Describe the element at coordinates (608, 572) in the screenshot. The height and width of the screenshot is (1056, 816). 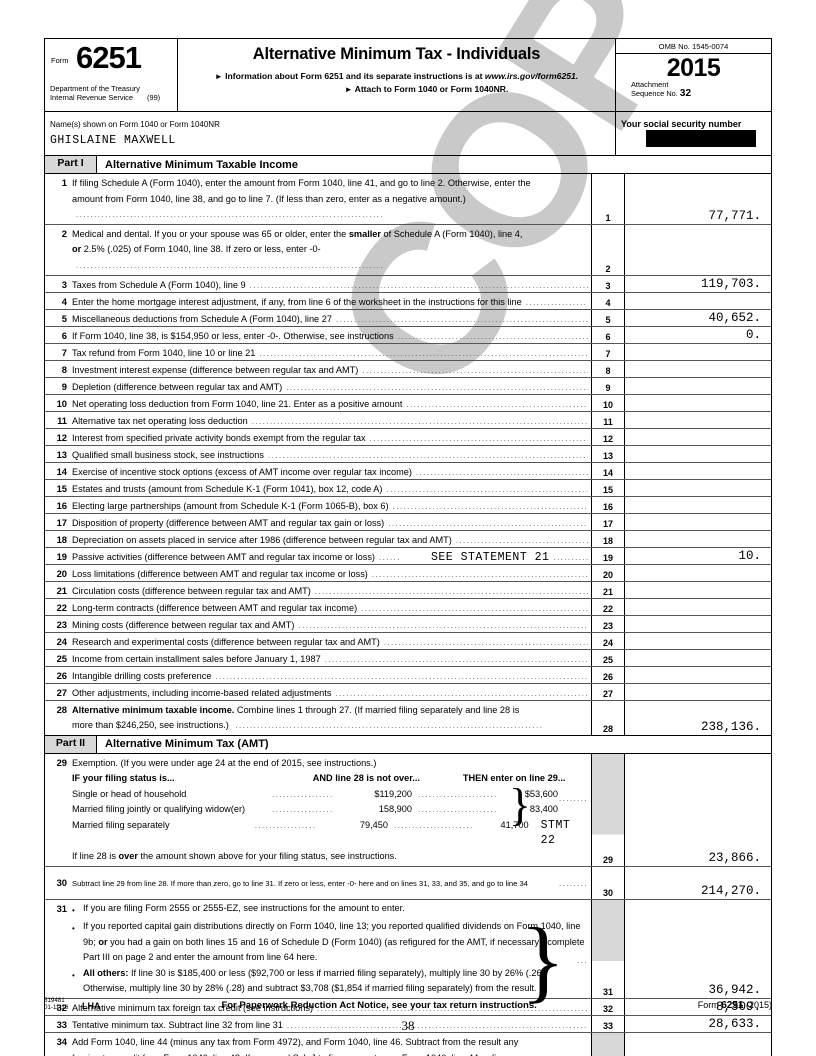
I see `line-20-number-cell: 20` at that location.